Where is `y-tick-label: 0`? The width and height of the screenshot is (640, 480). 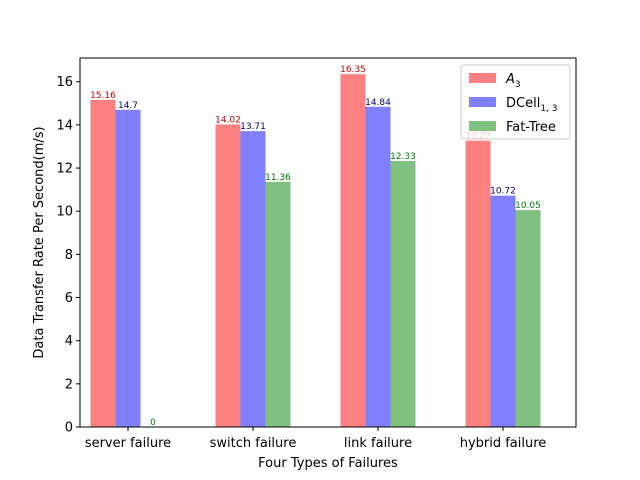 y-tick-label: 0 is located at coordinates (69, 428).